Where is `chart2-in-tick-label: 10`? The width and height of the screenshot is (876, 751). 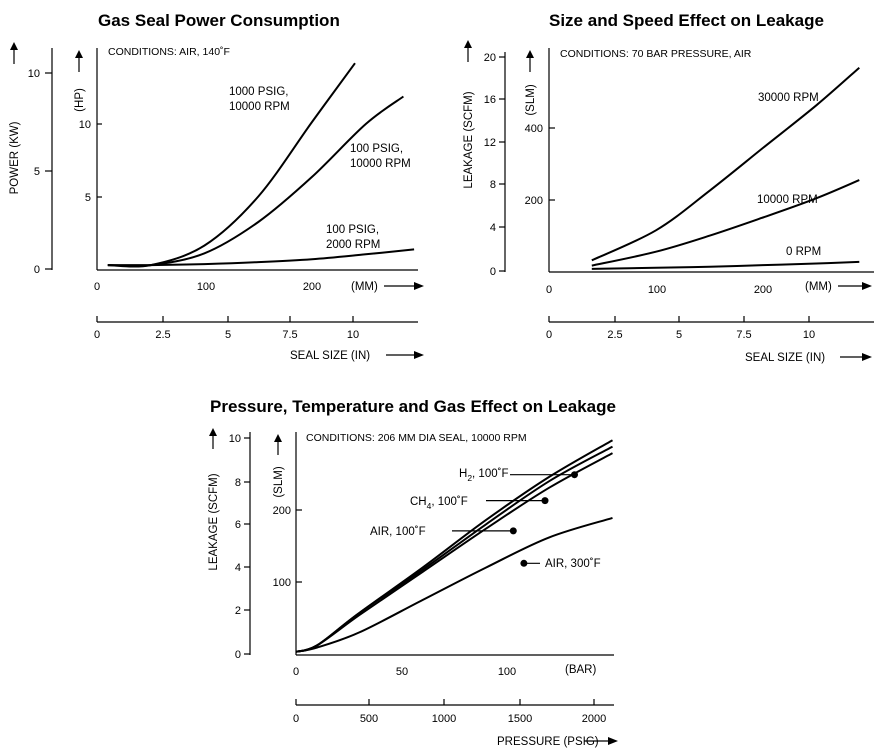
chart2-in-tick-label: 10 is located at coordinates (809, 335).